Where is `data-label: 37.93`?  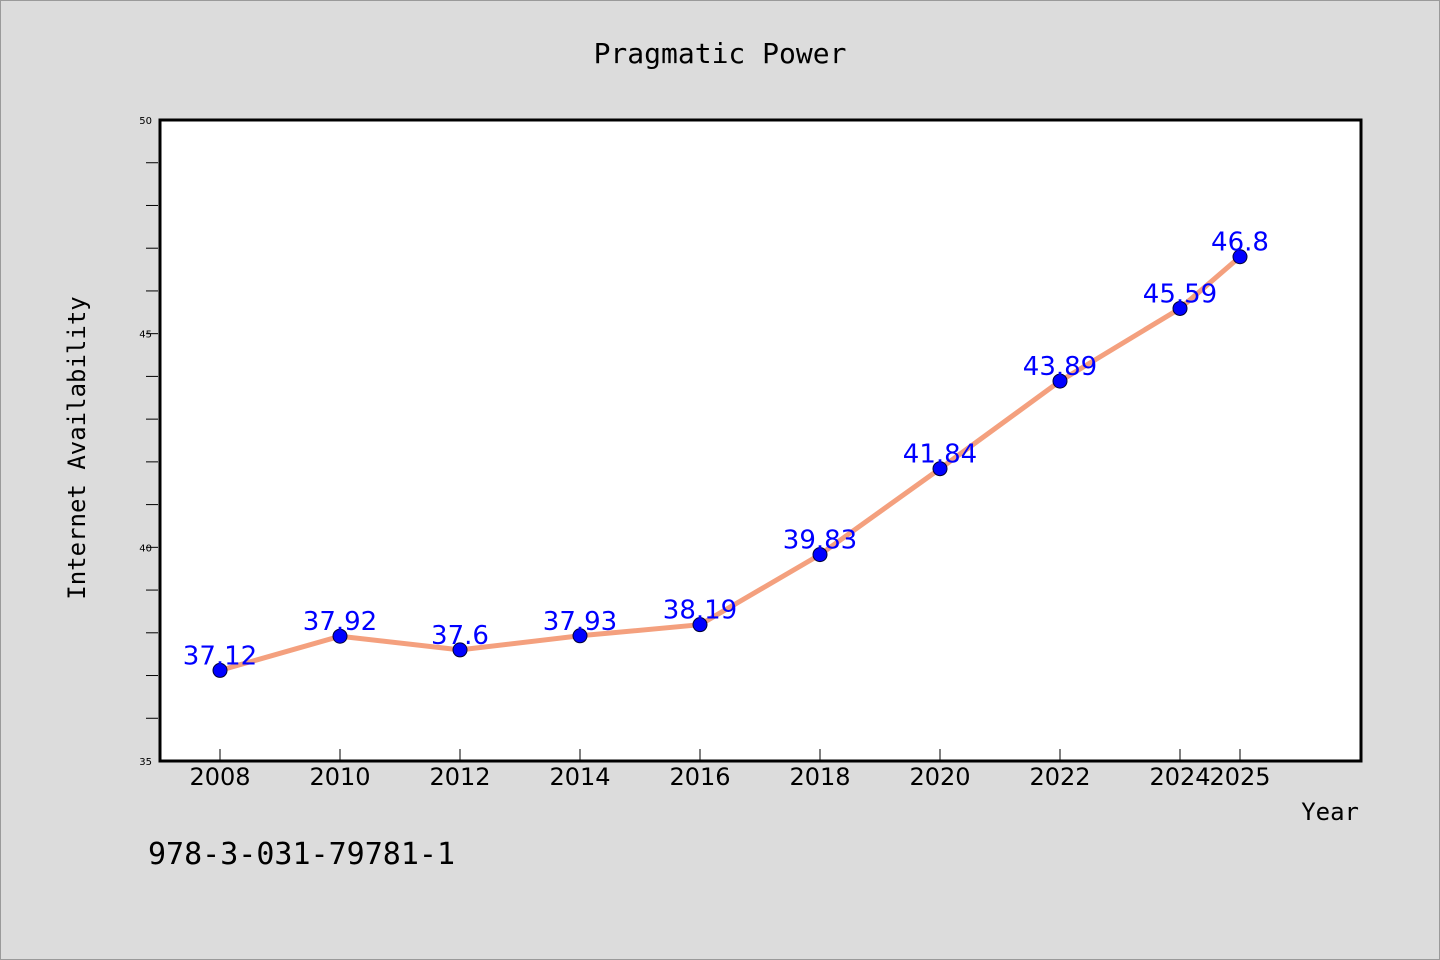 data-label: 37.93 is located at coordinates (580, 622).